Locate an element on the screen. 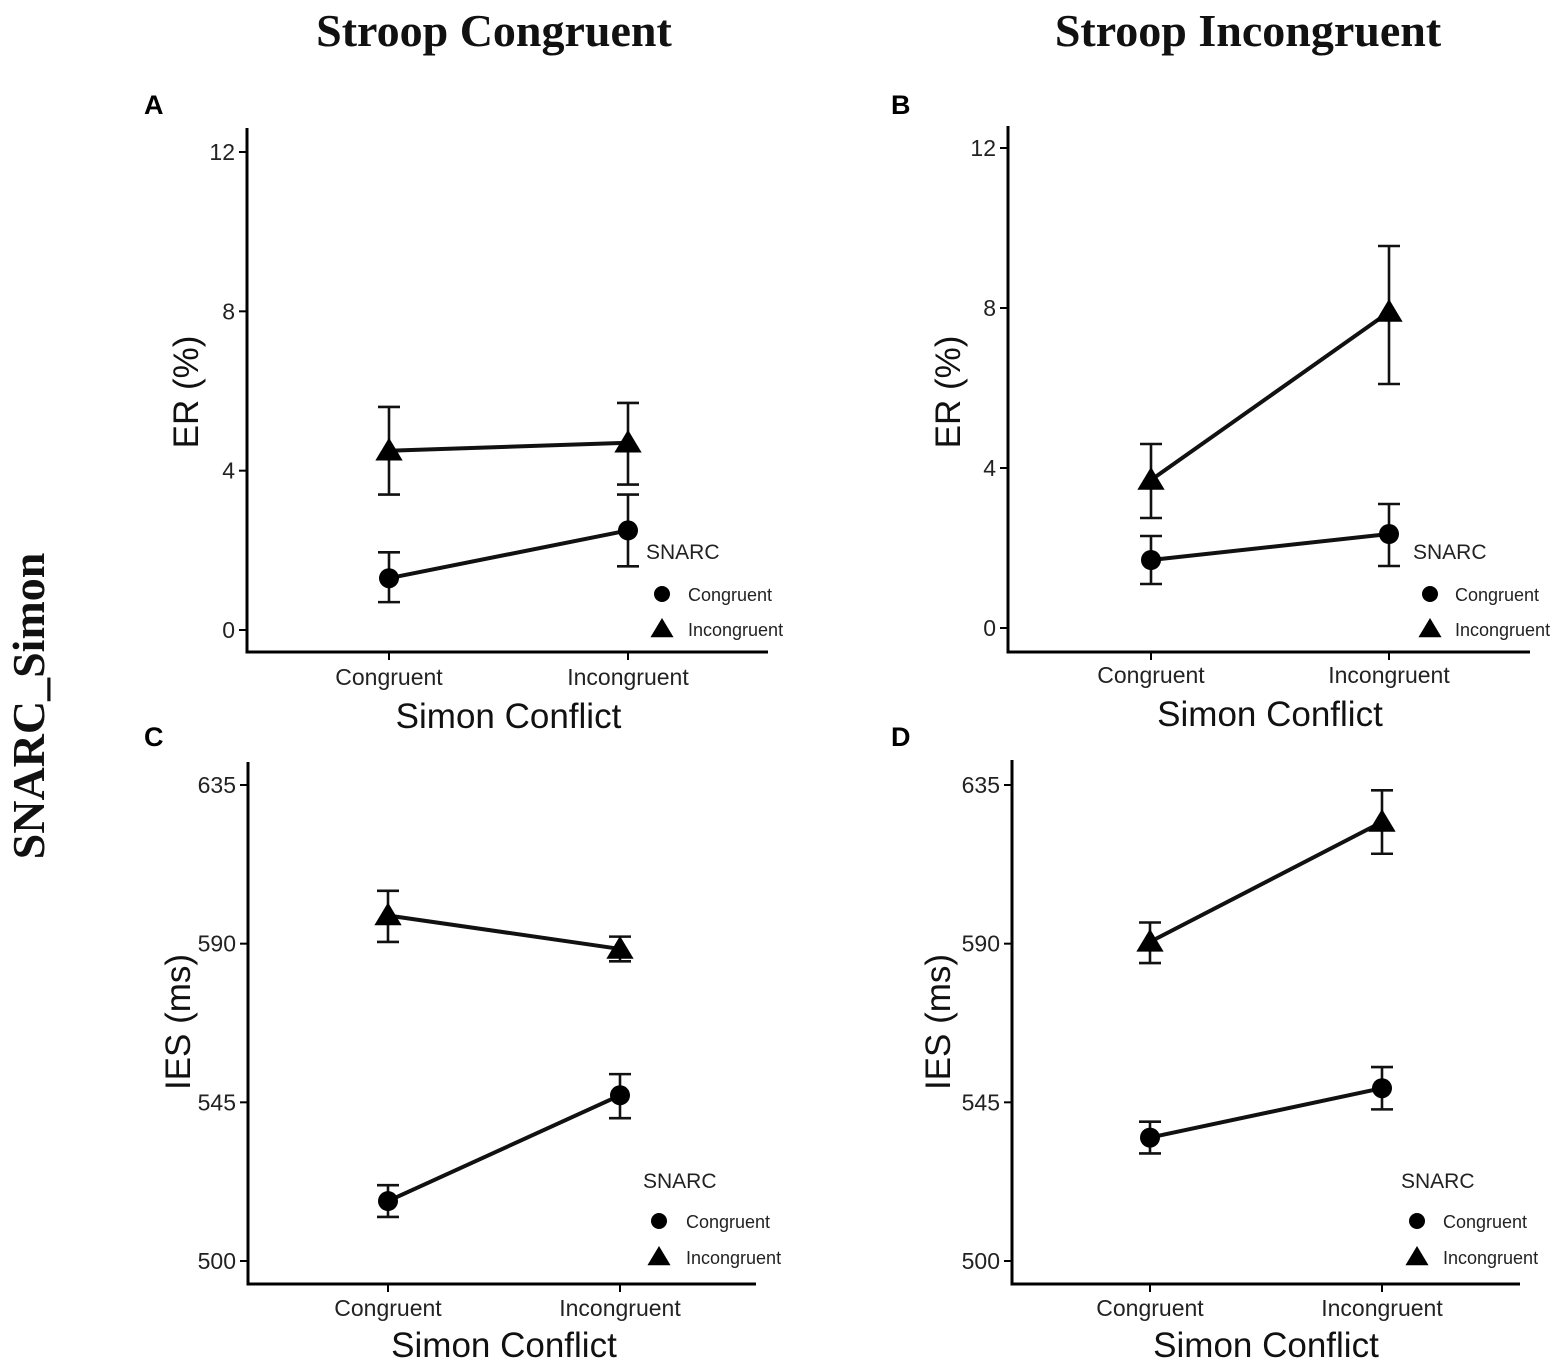 The image size is (1562, 1367). x-tick-label-c-congruent: Congruent is located at coordinates (388, 1308).